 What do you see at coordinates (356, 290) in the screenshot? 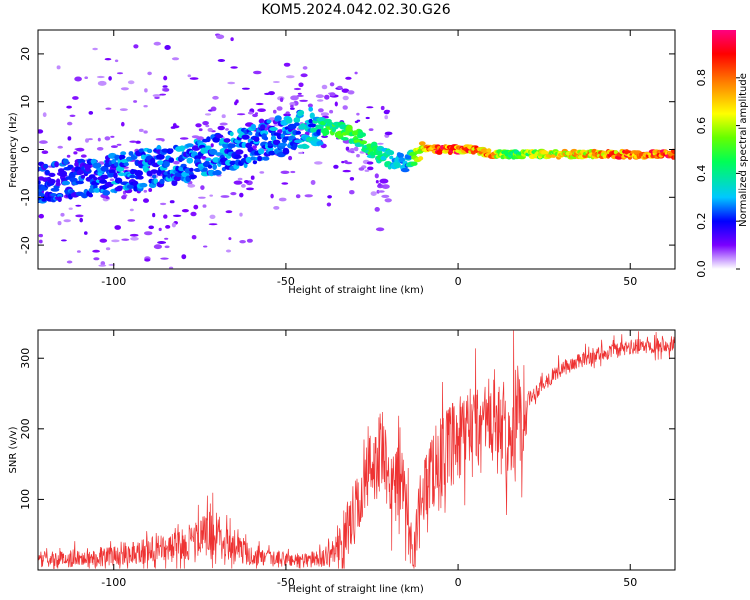
I see `spectrogram-xlabel: Height of straight line (km)` at bounding box center [356, 290].